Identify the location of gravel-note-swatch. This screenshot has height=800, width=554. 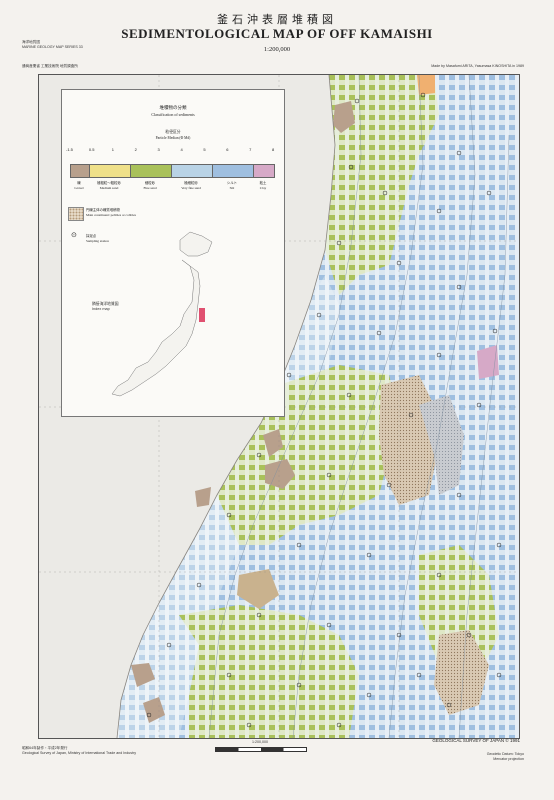
(76, 214).